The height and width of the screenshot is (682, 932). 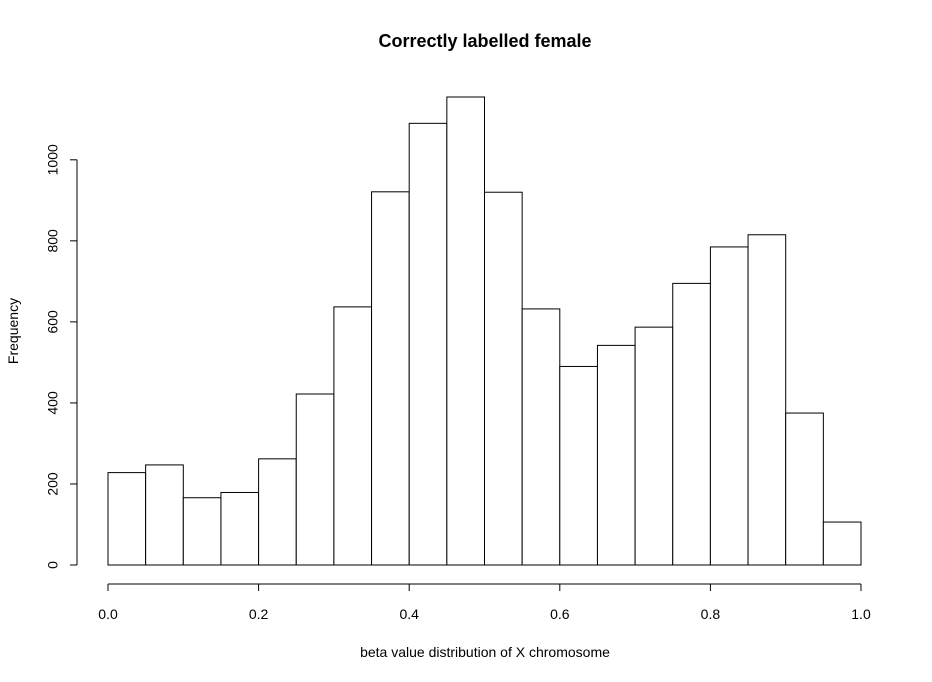 What do you see at coordinates (13, 331) in the screenshot?
I see `y-axis-label: Frequency` at bounding box center [13, 331].